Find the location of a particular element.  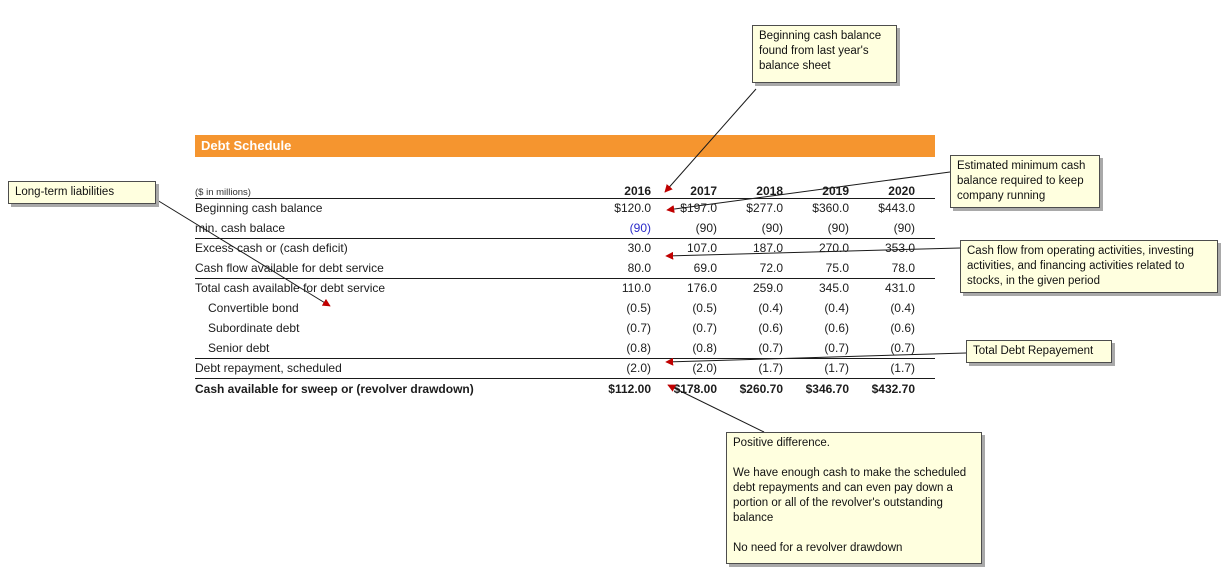

value-cell: 75.0 is located at coordinates (836, 268).